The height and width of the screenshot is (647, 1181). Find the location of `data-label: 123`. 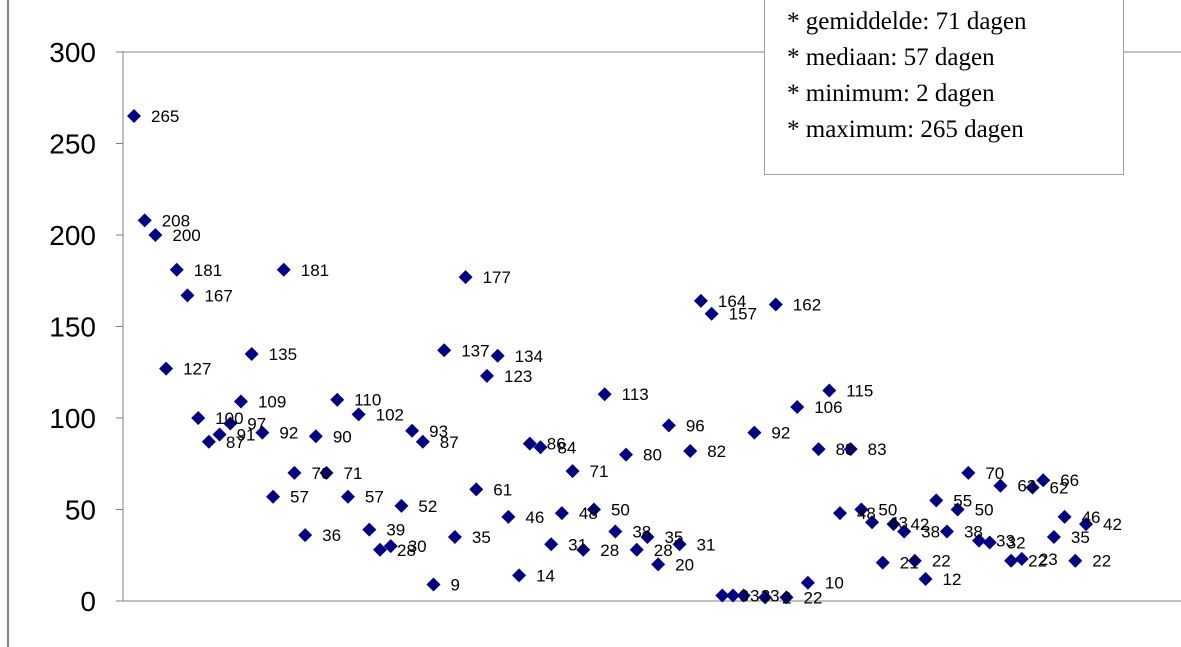

data-label: 123 is located at coordinates (518, 376).